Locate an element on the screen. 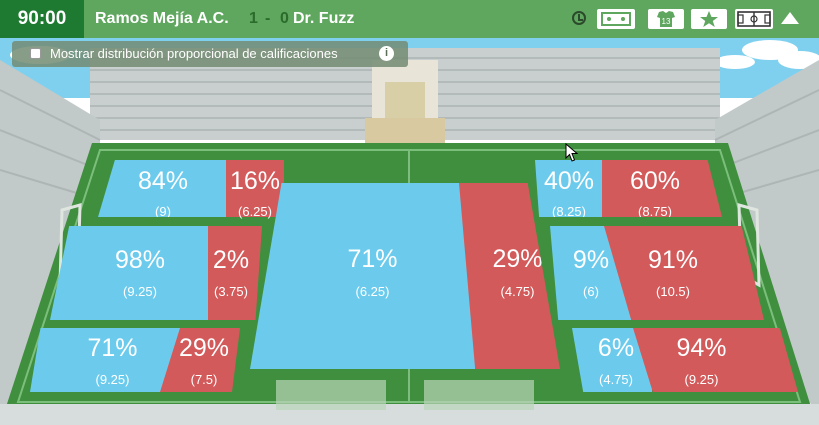 Image resolution: width=819 pixels, height=425 pixels. home-team-name: Ramos Mejía A.C. is located at coordinates (162, 18).